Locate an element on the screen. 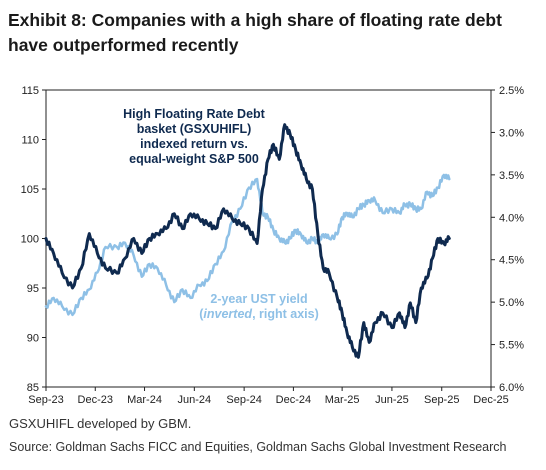 The width and height of the screenshot is (546, 470). left-tick-label: 110 is located at coordinates (30, 141).